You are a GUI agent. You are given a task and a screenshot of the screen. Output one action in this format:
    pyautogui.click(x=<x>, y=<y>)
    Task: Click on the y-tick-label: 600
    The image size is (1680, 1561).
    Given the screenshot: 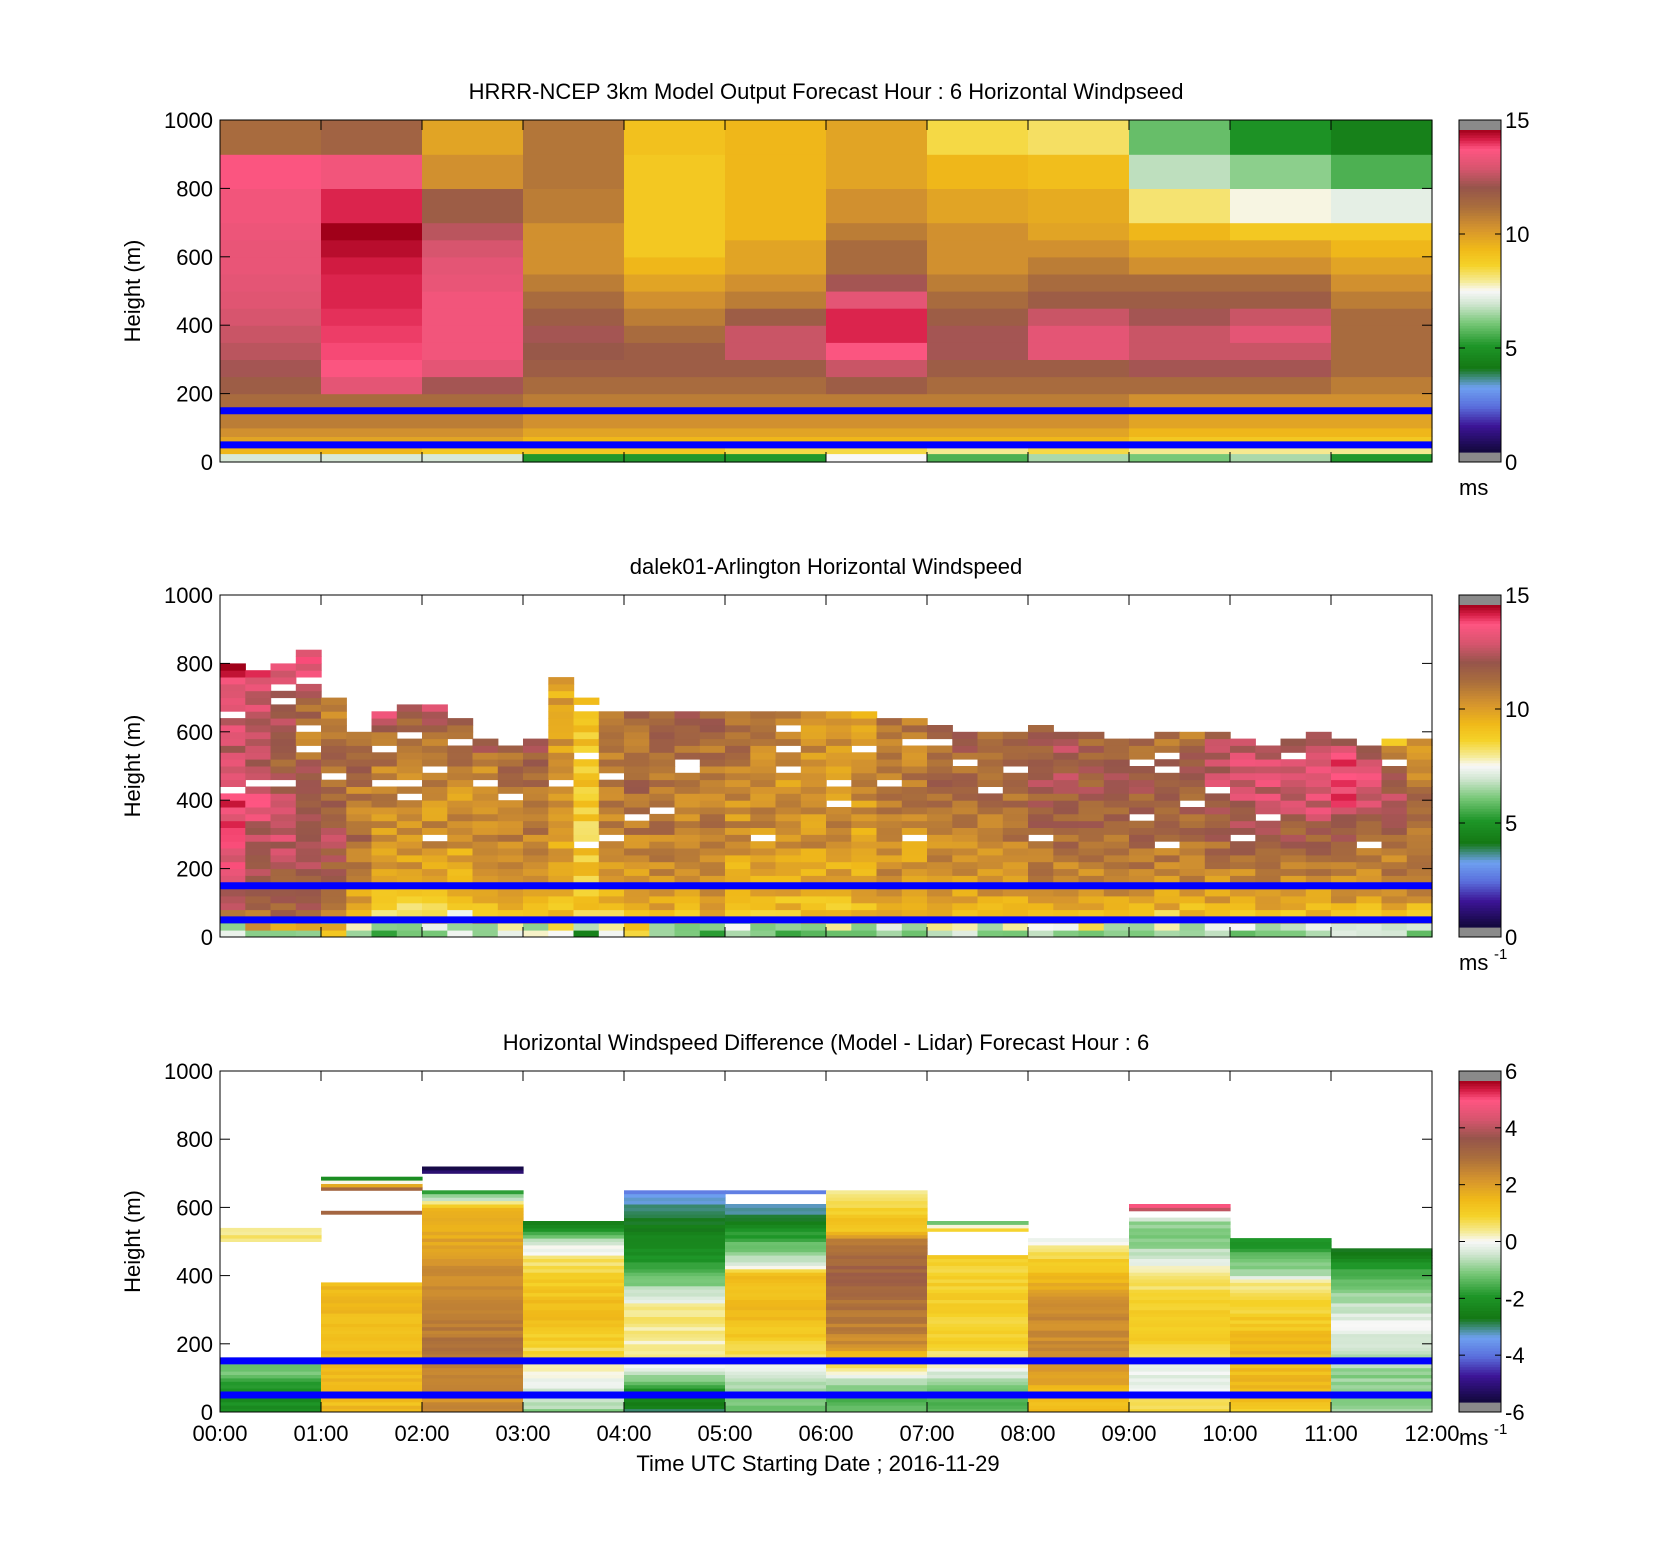 What is the action you would take?
    pyautogui.click(x=194, y=257)
    